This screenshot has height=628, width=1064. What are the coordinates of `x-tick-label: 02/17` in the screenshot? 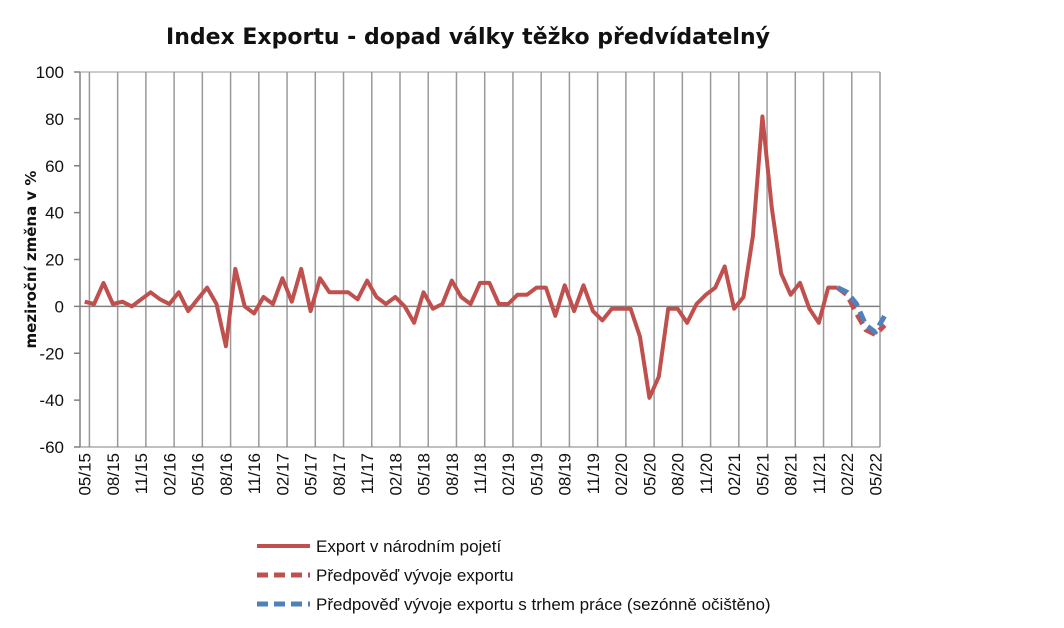 It's located at (282, 474).